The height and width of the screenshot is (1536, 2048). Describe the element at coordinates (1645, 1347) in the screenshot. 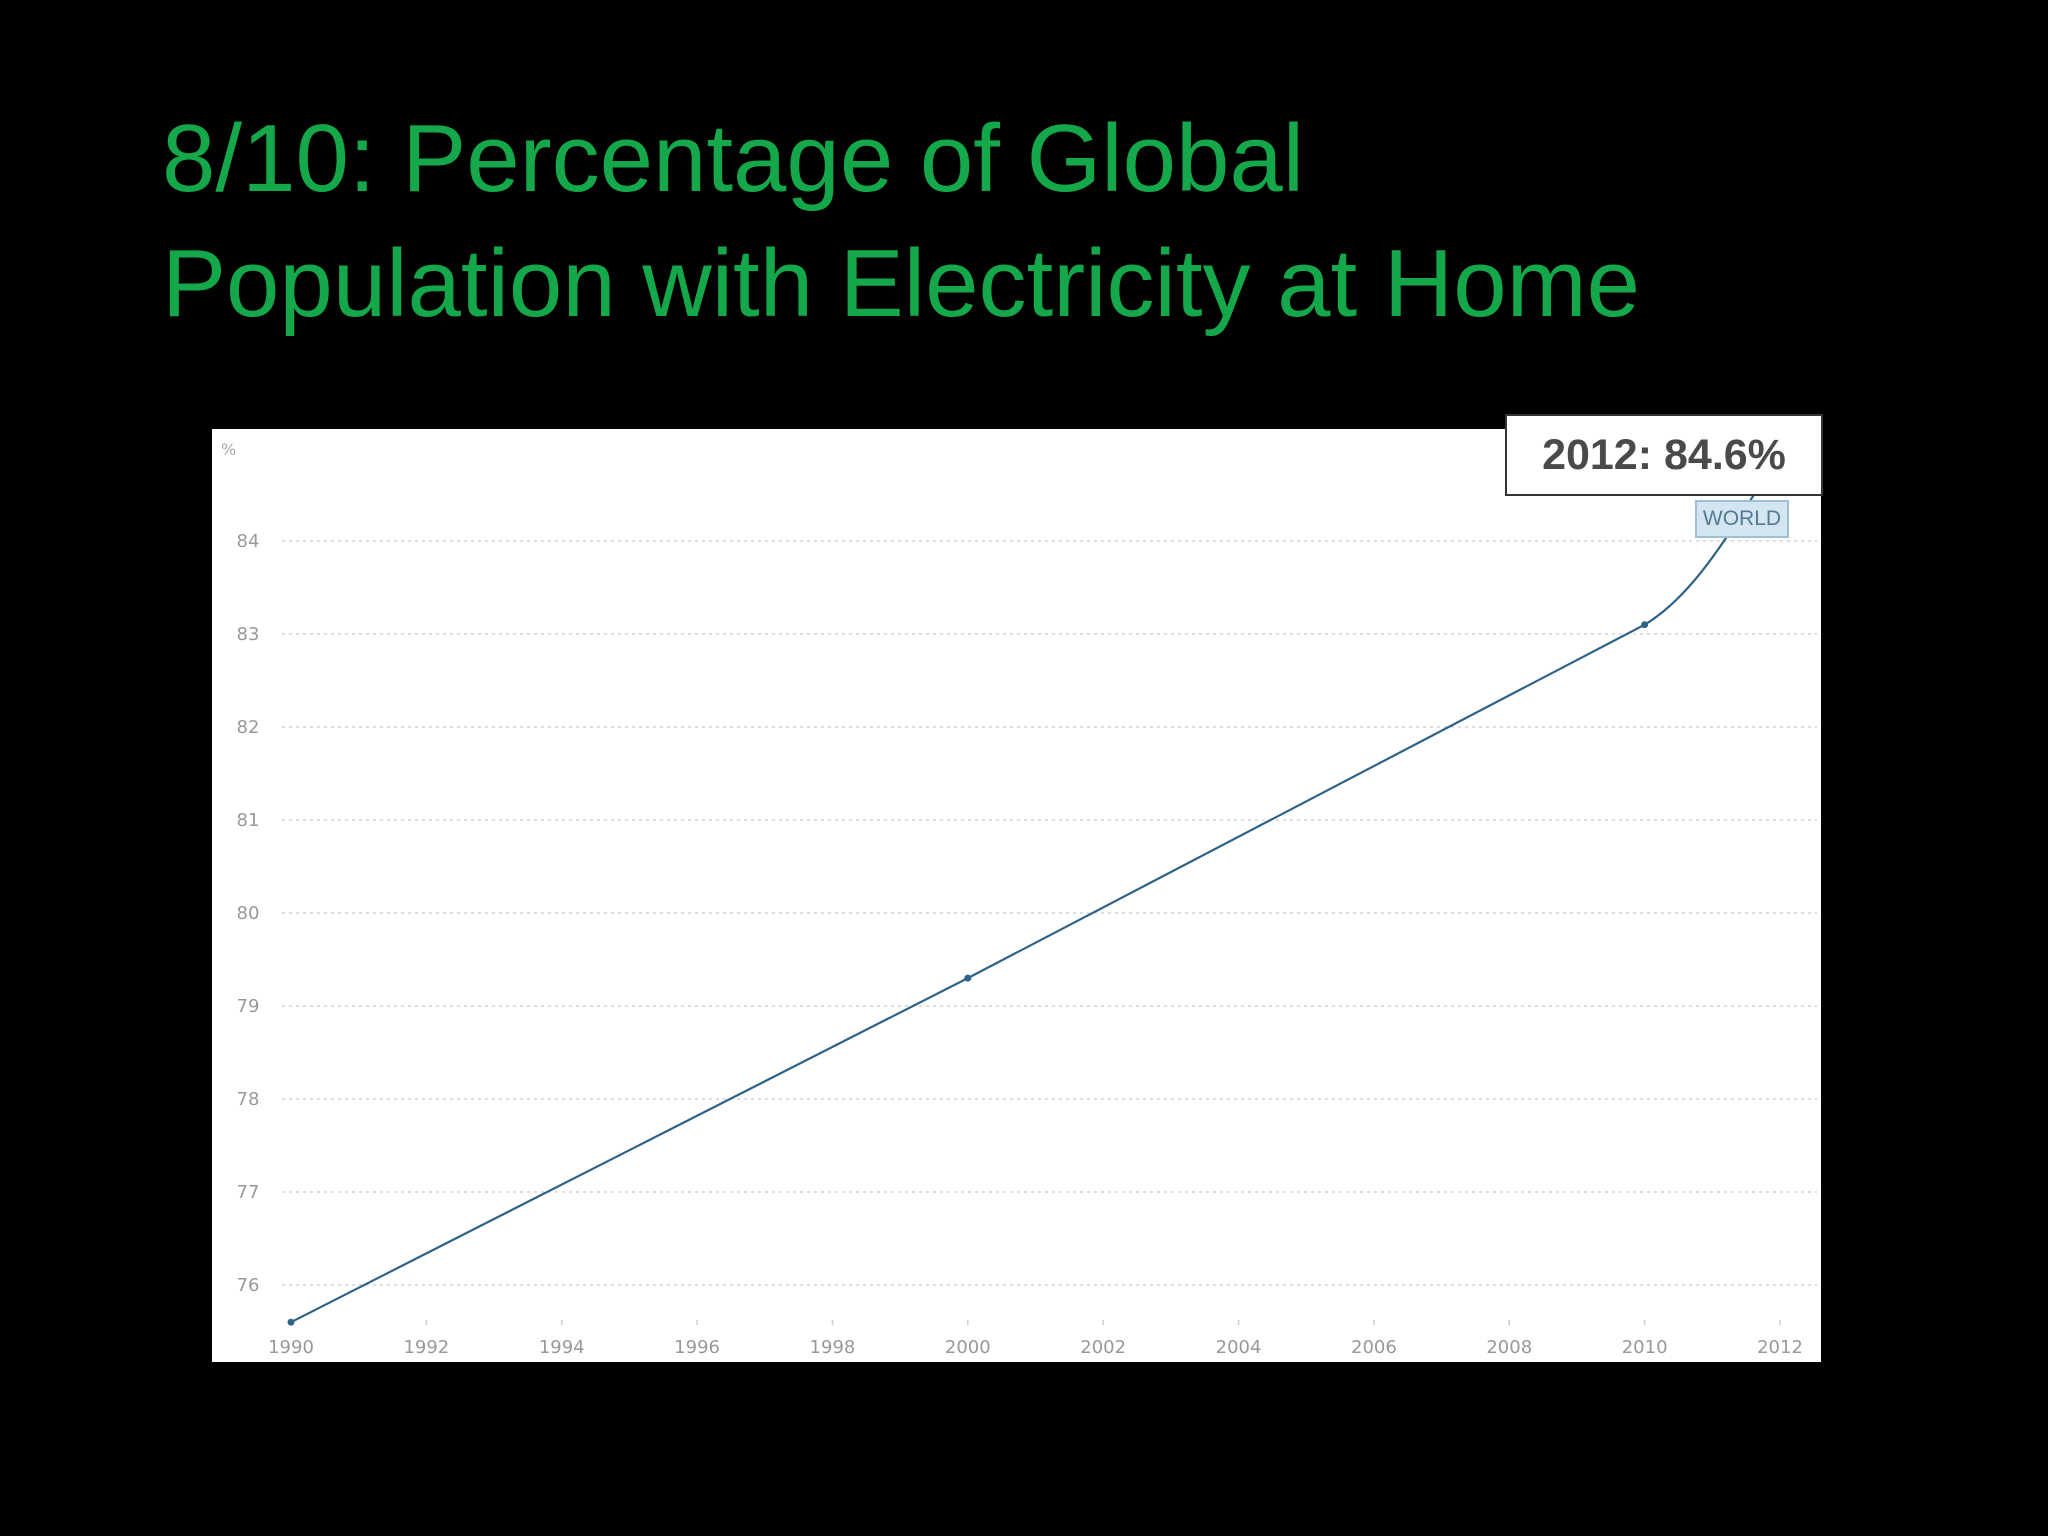

I see `x-tick-label-2010: 2010` at that location.